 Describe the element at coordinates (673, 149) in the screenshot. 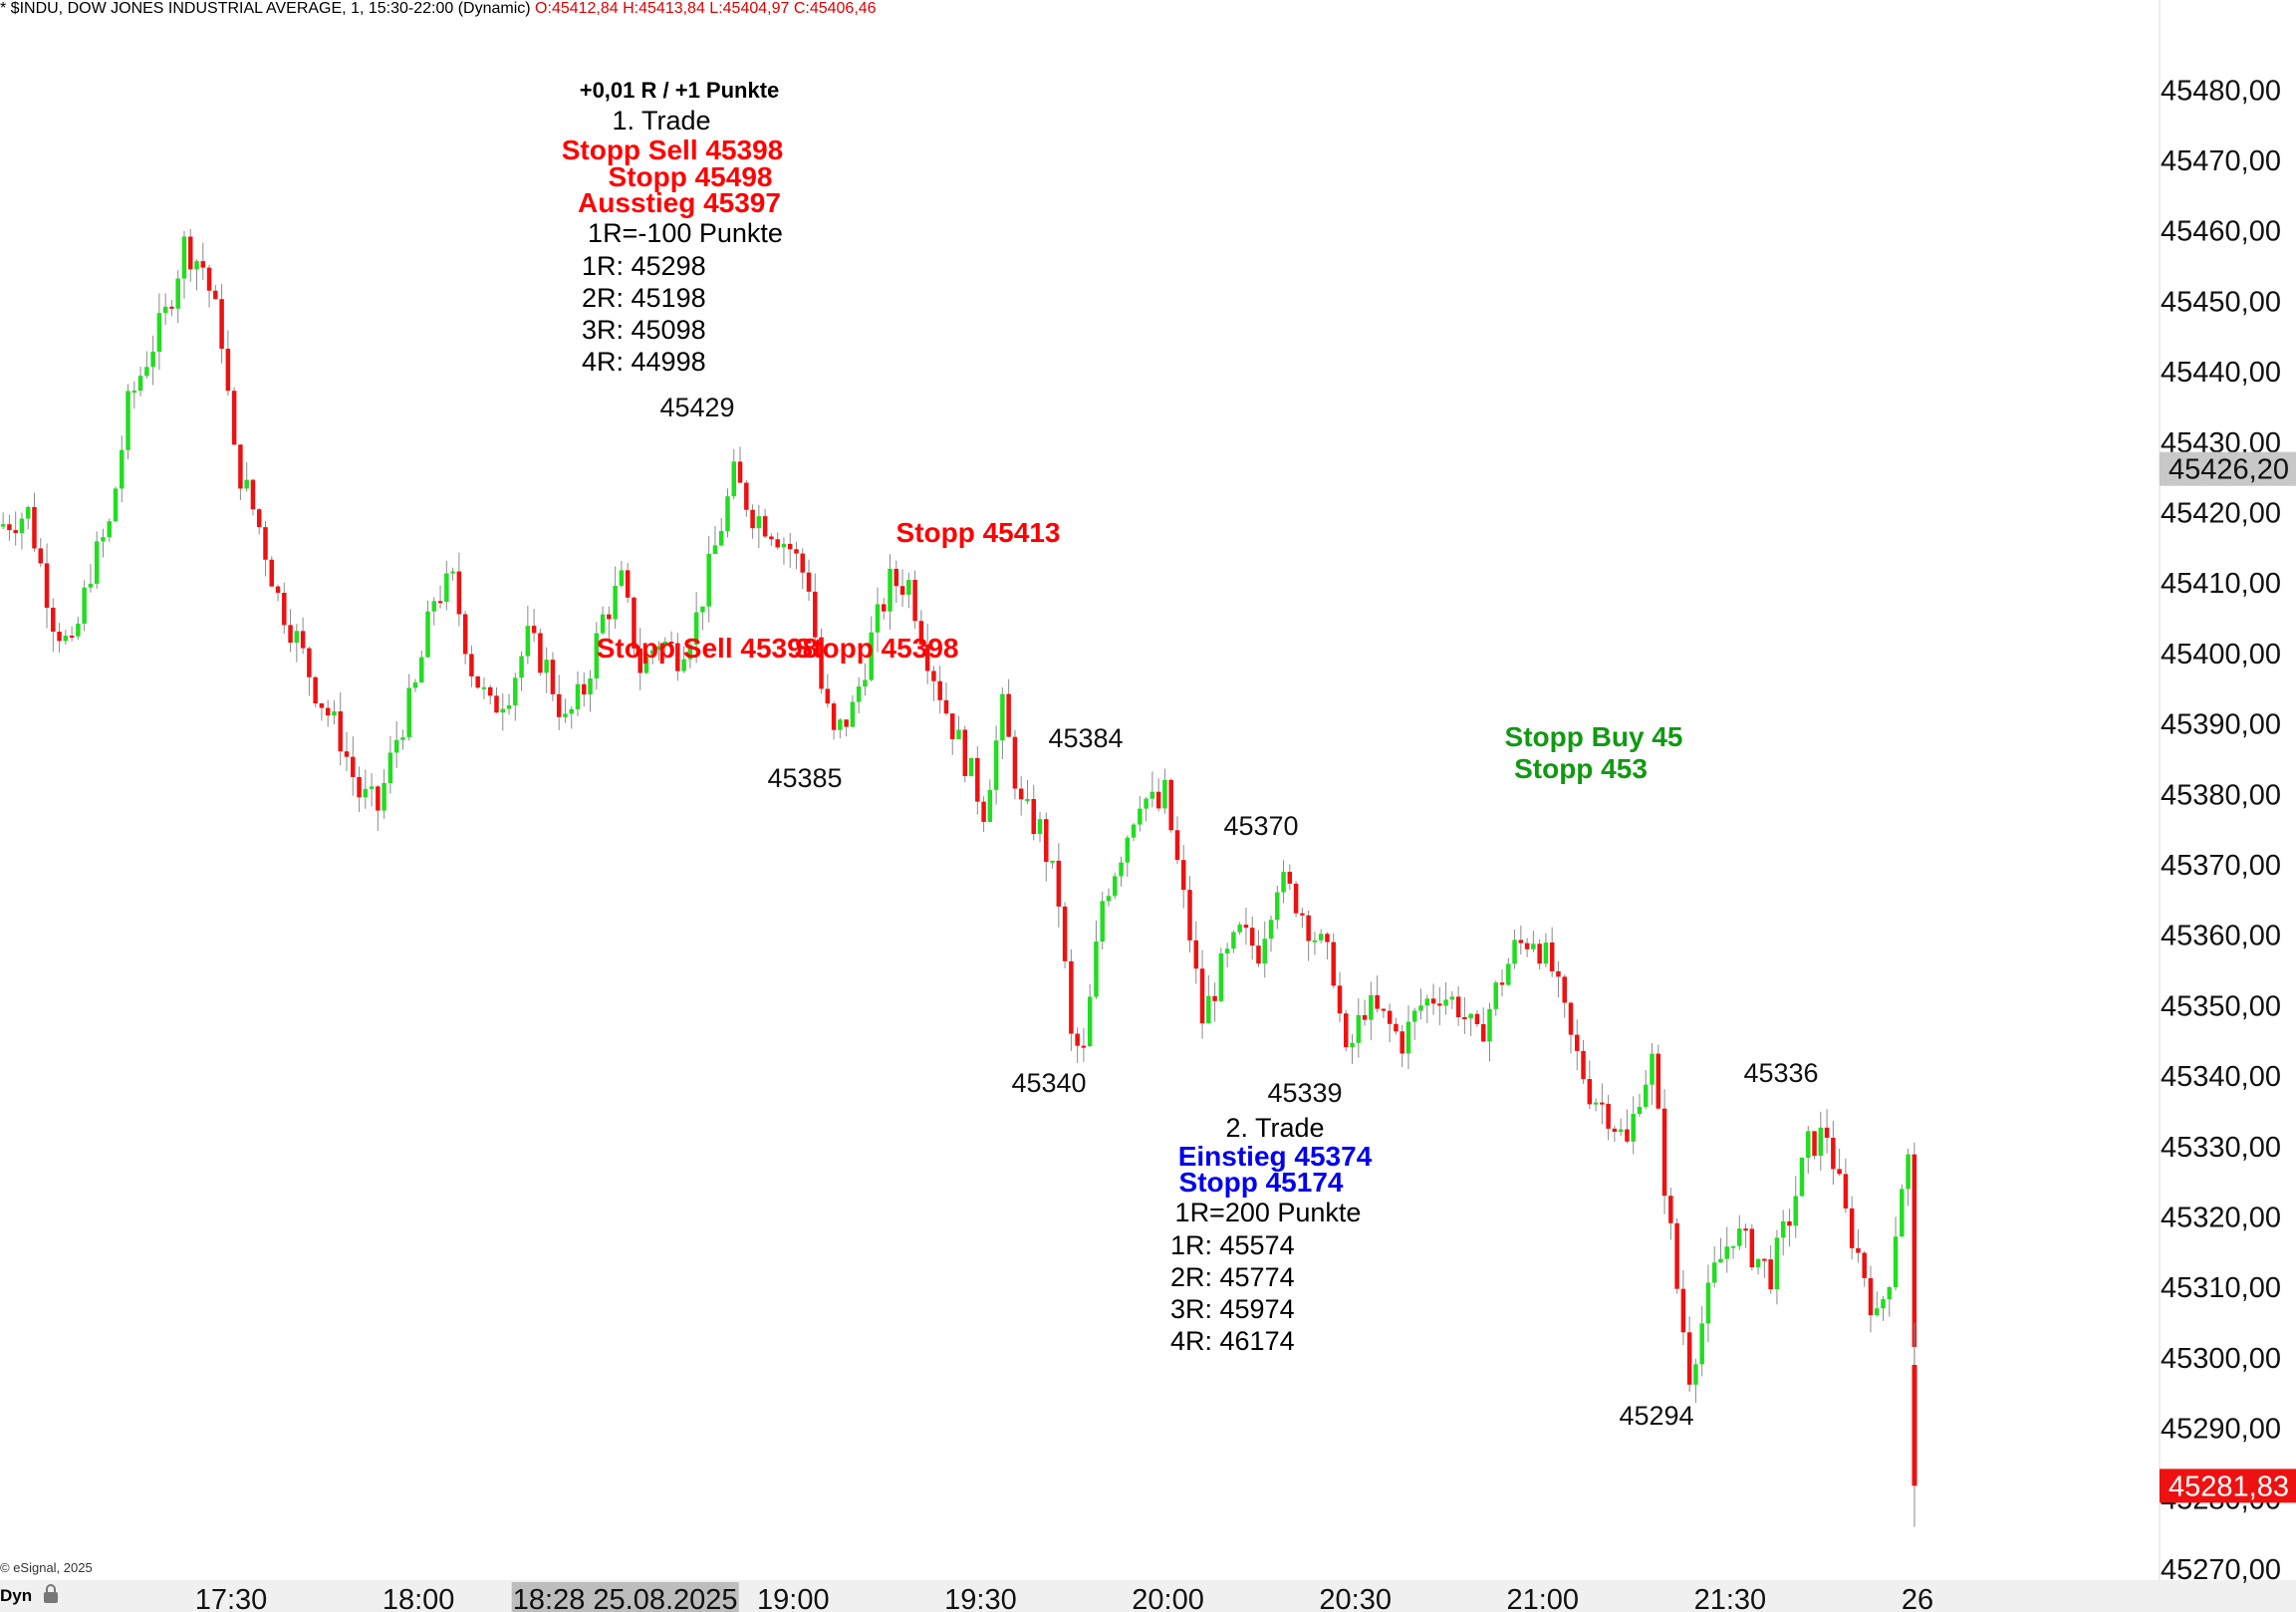

I see `trade1-stop-sell: Stopp Sell 45398` at that location.